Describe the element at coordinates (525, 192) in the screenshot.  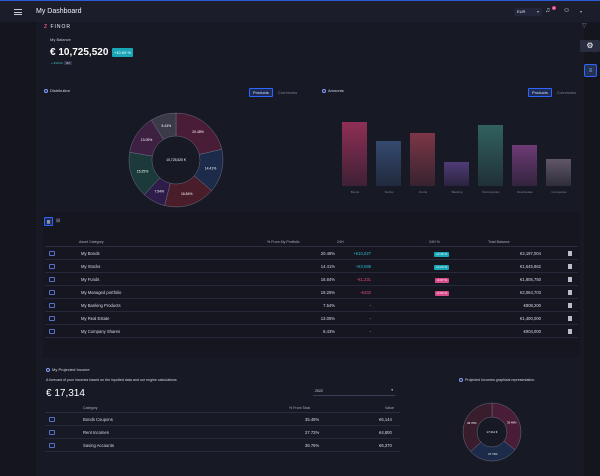
I see `amount-bar-label: Real Estate` at that location.